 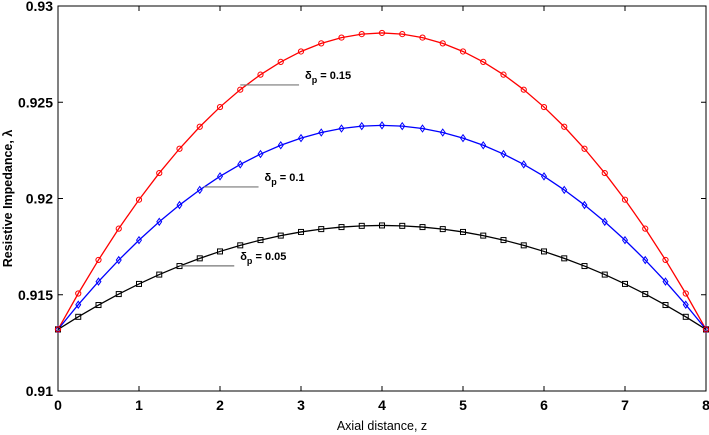 What do you see at coordinates (254, 180) in the screenshot?
I see `annotation-1: δp = 0.1` at bounding box center [254, 180].